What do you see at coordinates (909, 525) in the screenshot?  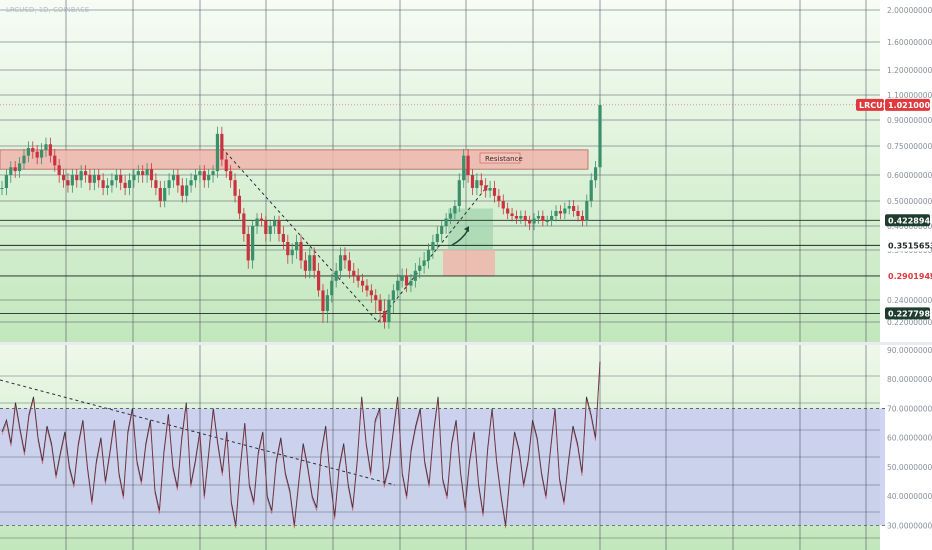 I see `rsi-axis-label: 30.00000000` at bounding box center [909, 525].